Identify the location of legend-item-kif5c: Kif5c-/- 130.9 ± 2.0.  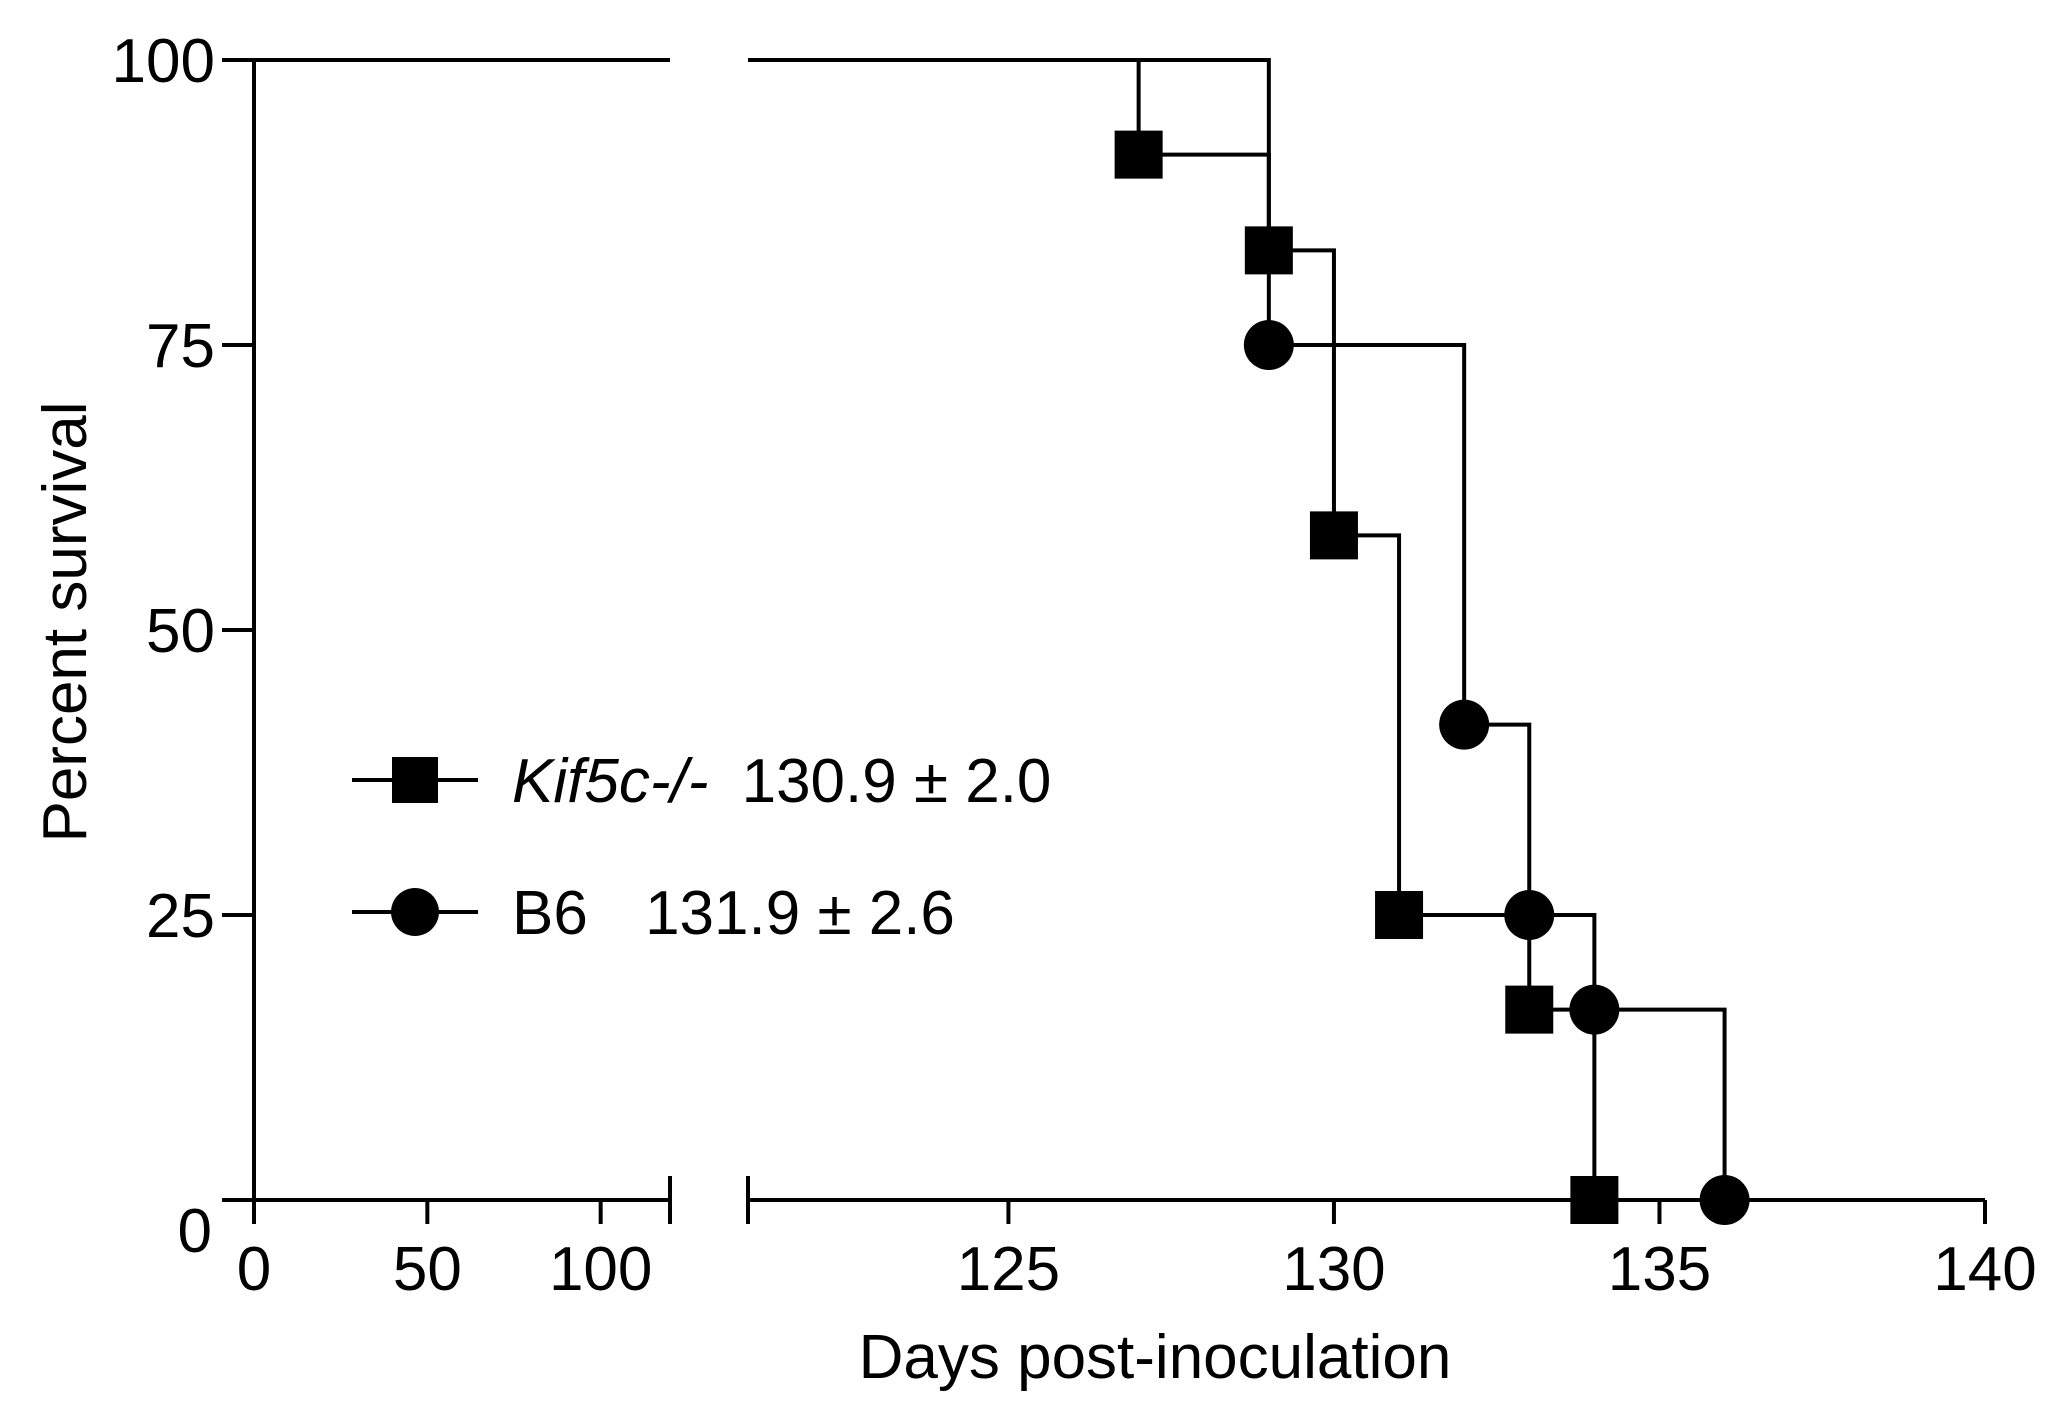
(701, 781).